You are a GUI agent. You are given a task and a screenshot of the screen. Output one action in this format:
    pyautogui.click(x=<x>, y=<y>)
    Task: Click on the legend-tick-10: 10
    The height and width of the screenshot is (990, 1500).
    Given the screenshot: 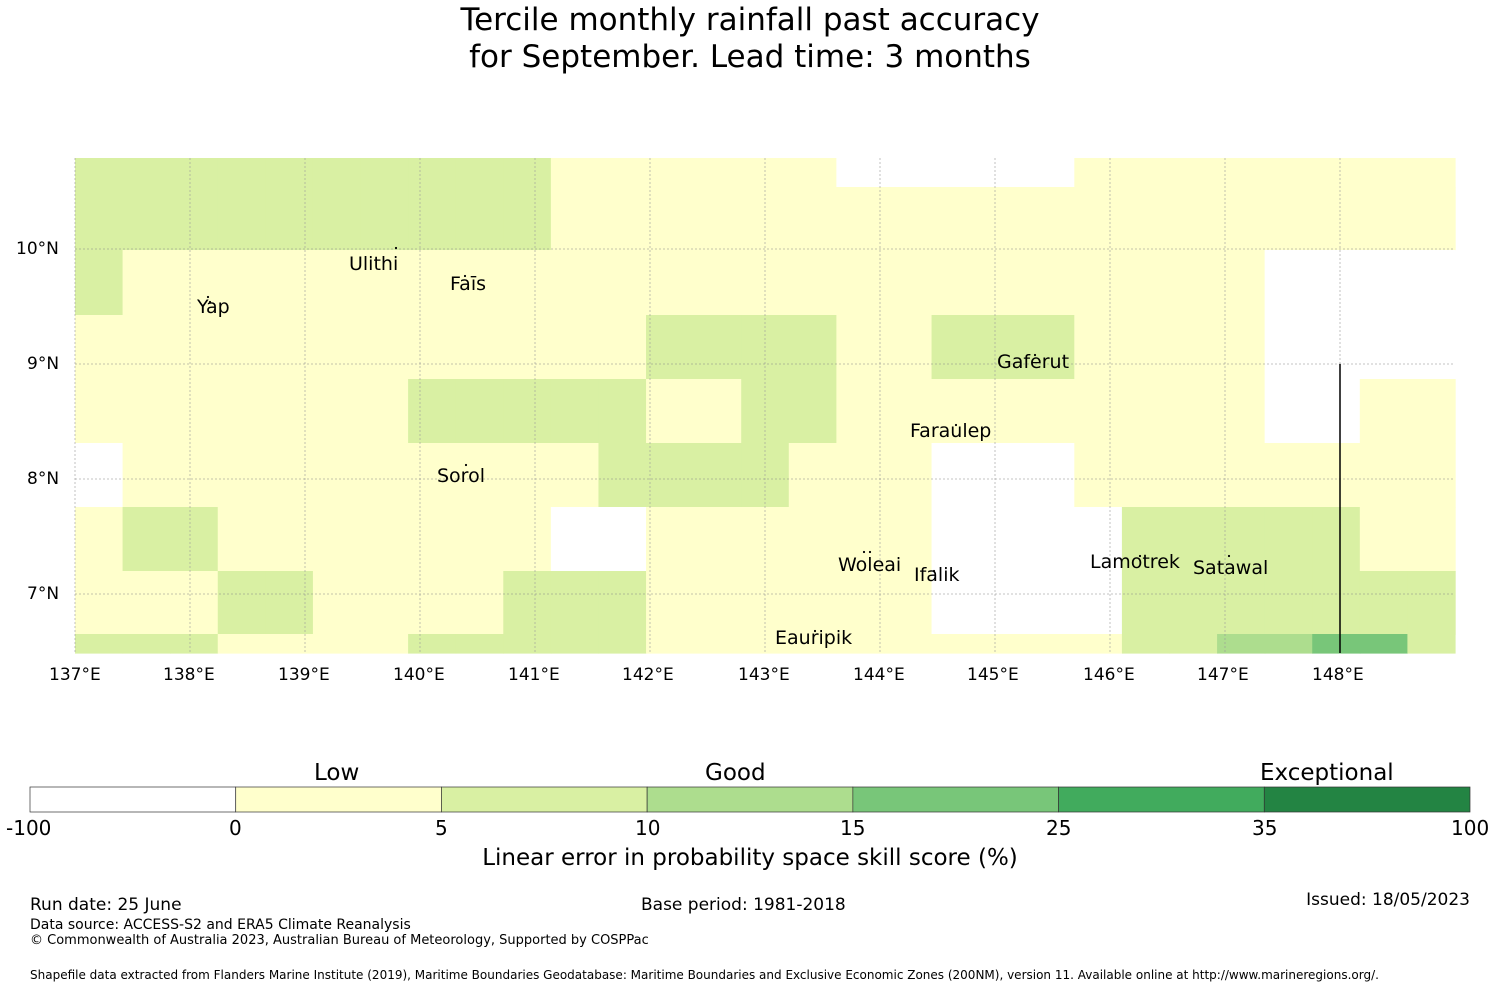 What is the action you would take?
    pyautogui.click(x=648, y=828)
    